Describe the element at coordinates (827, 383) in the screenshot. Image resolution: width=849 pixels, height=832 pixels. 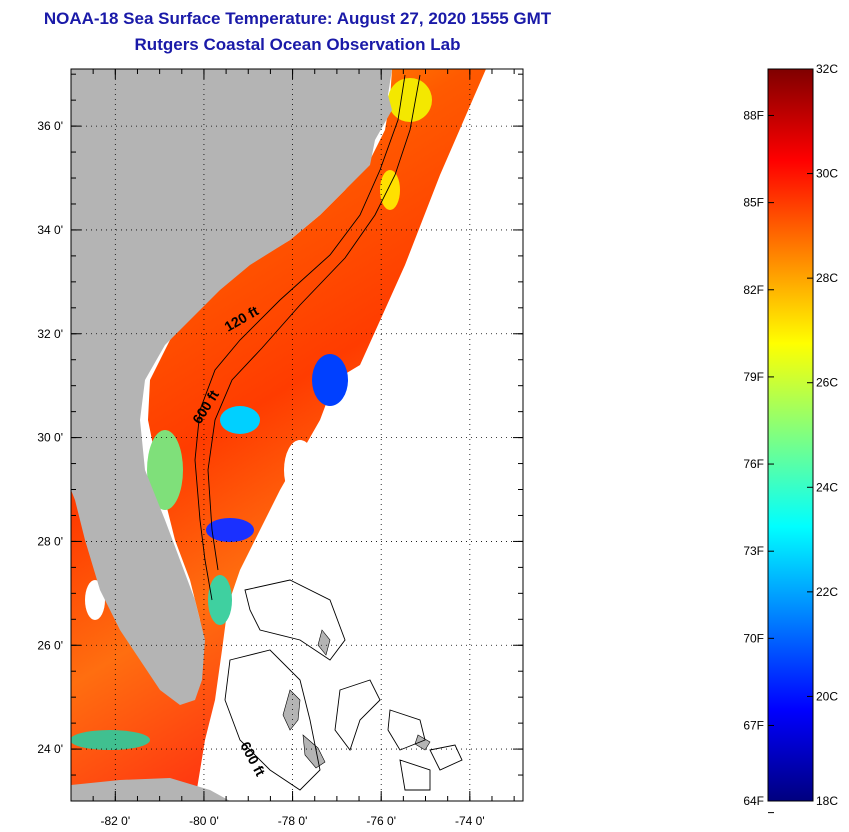
I see `colorbar-label-c: 26C` at that location.